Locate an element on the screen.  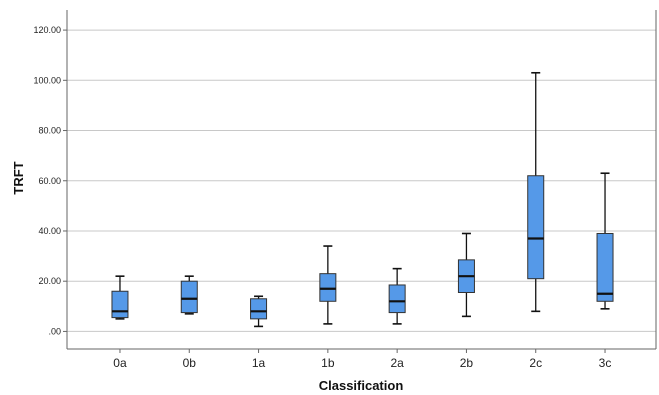
x-tick-label: 3c is located at coordinates (605, 363).